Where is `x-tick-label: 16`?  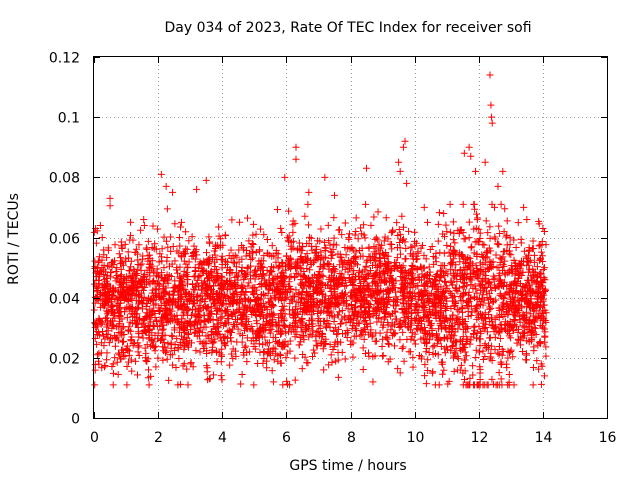 x-tick-label: 16 is located at coordinates (608, 438).